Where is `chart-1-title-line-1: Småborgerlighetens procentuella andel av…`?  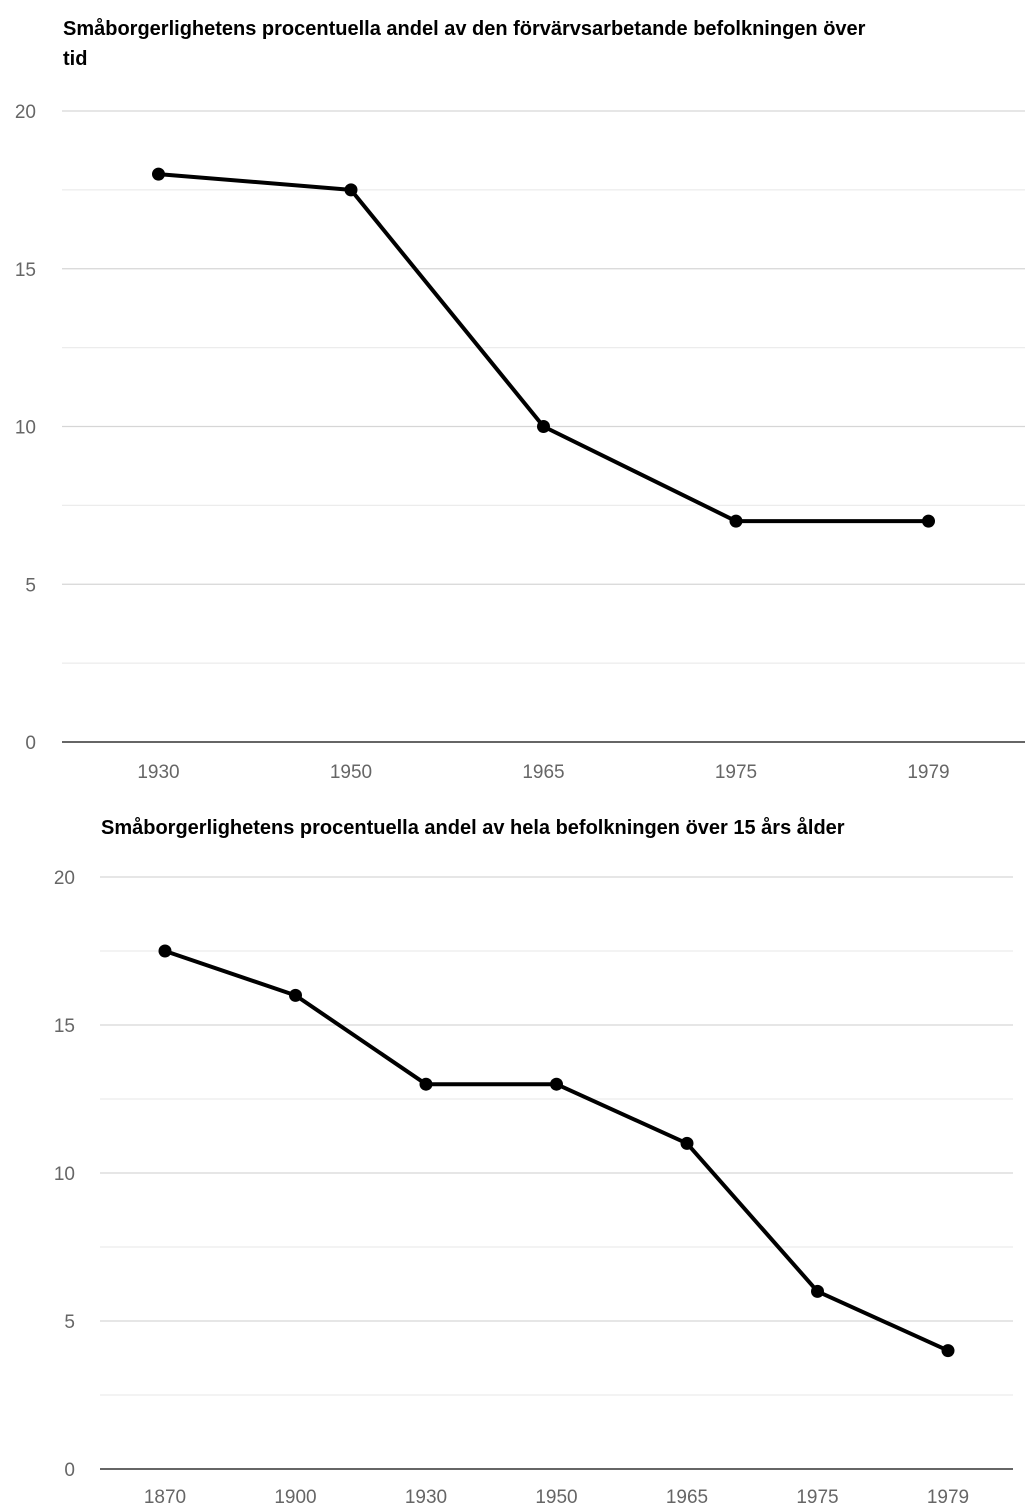 chart-1-title-line-1: Småborgerlighetens procentuella andel av… is located at coordinates (464, 28).